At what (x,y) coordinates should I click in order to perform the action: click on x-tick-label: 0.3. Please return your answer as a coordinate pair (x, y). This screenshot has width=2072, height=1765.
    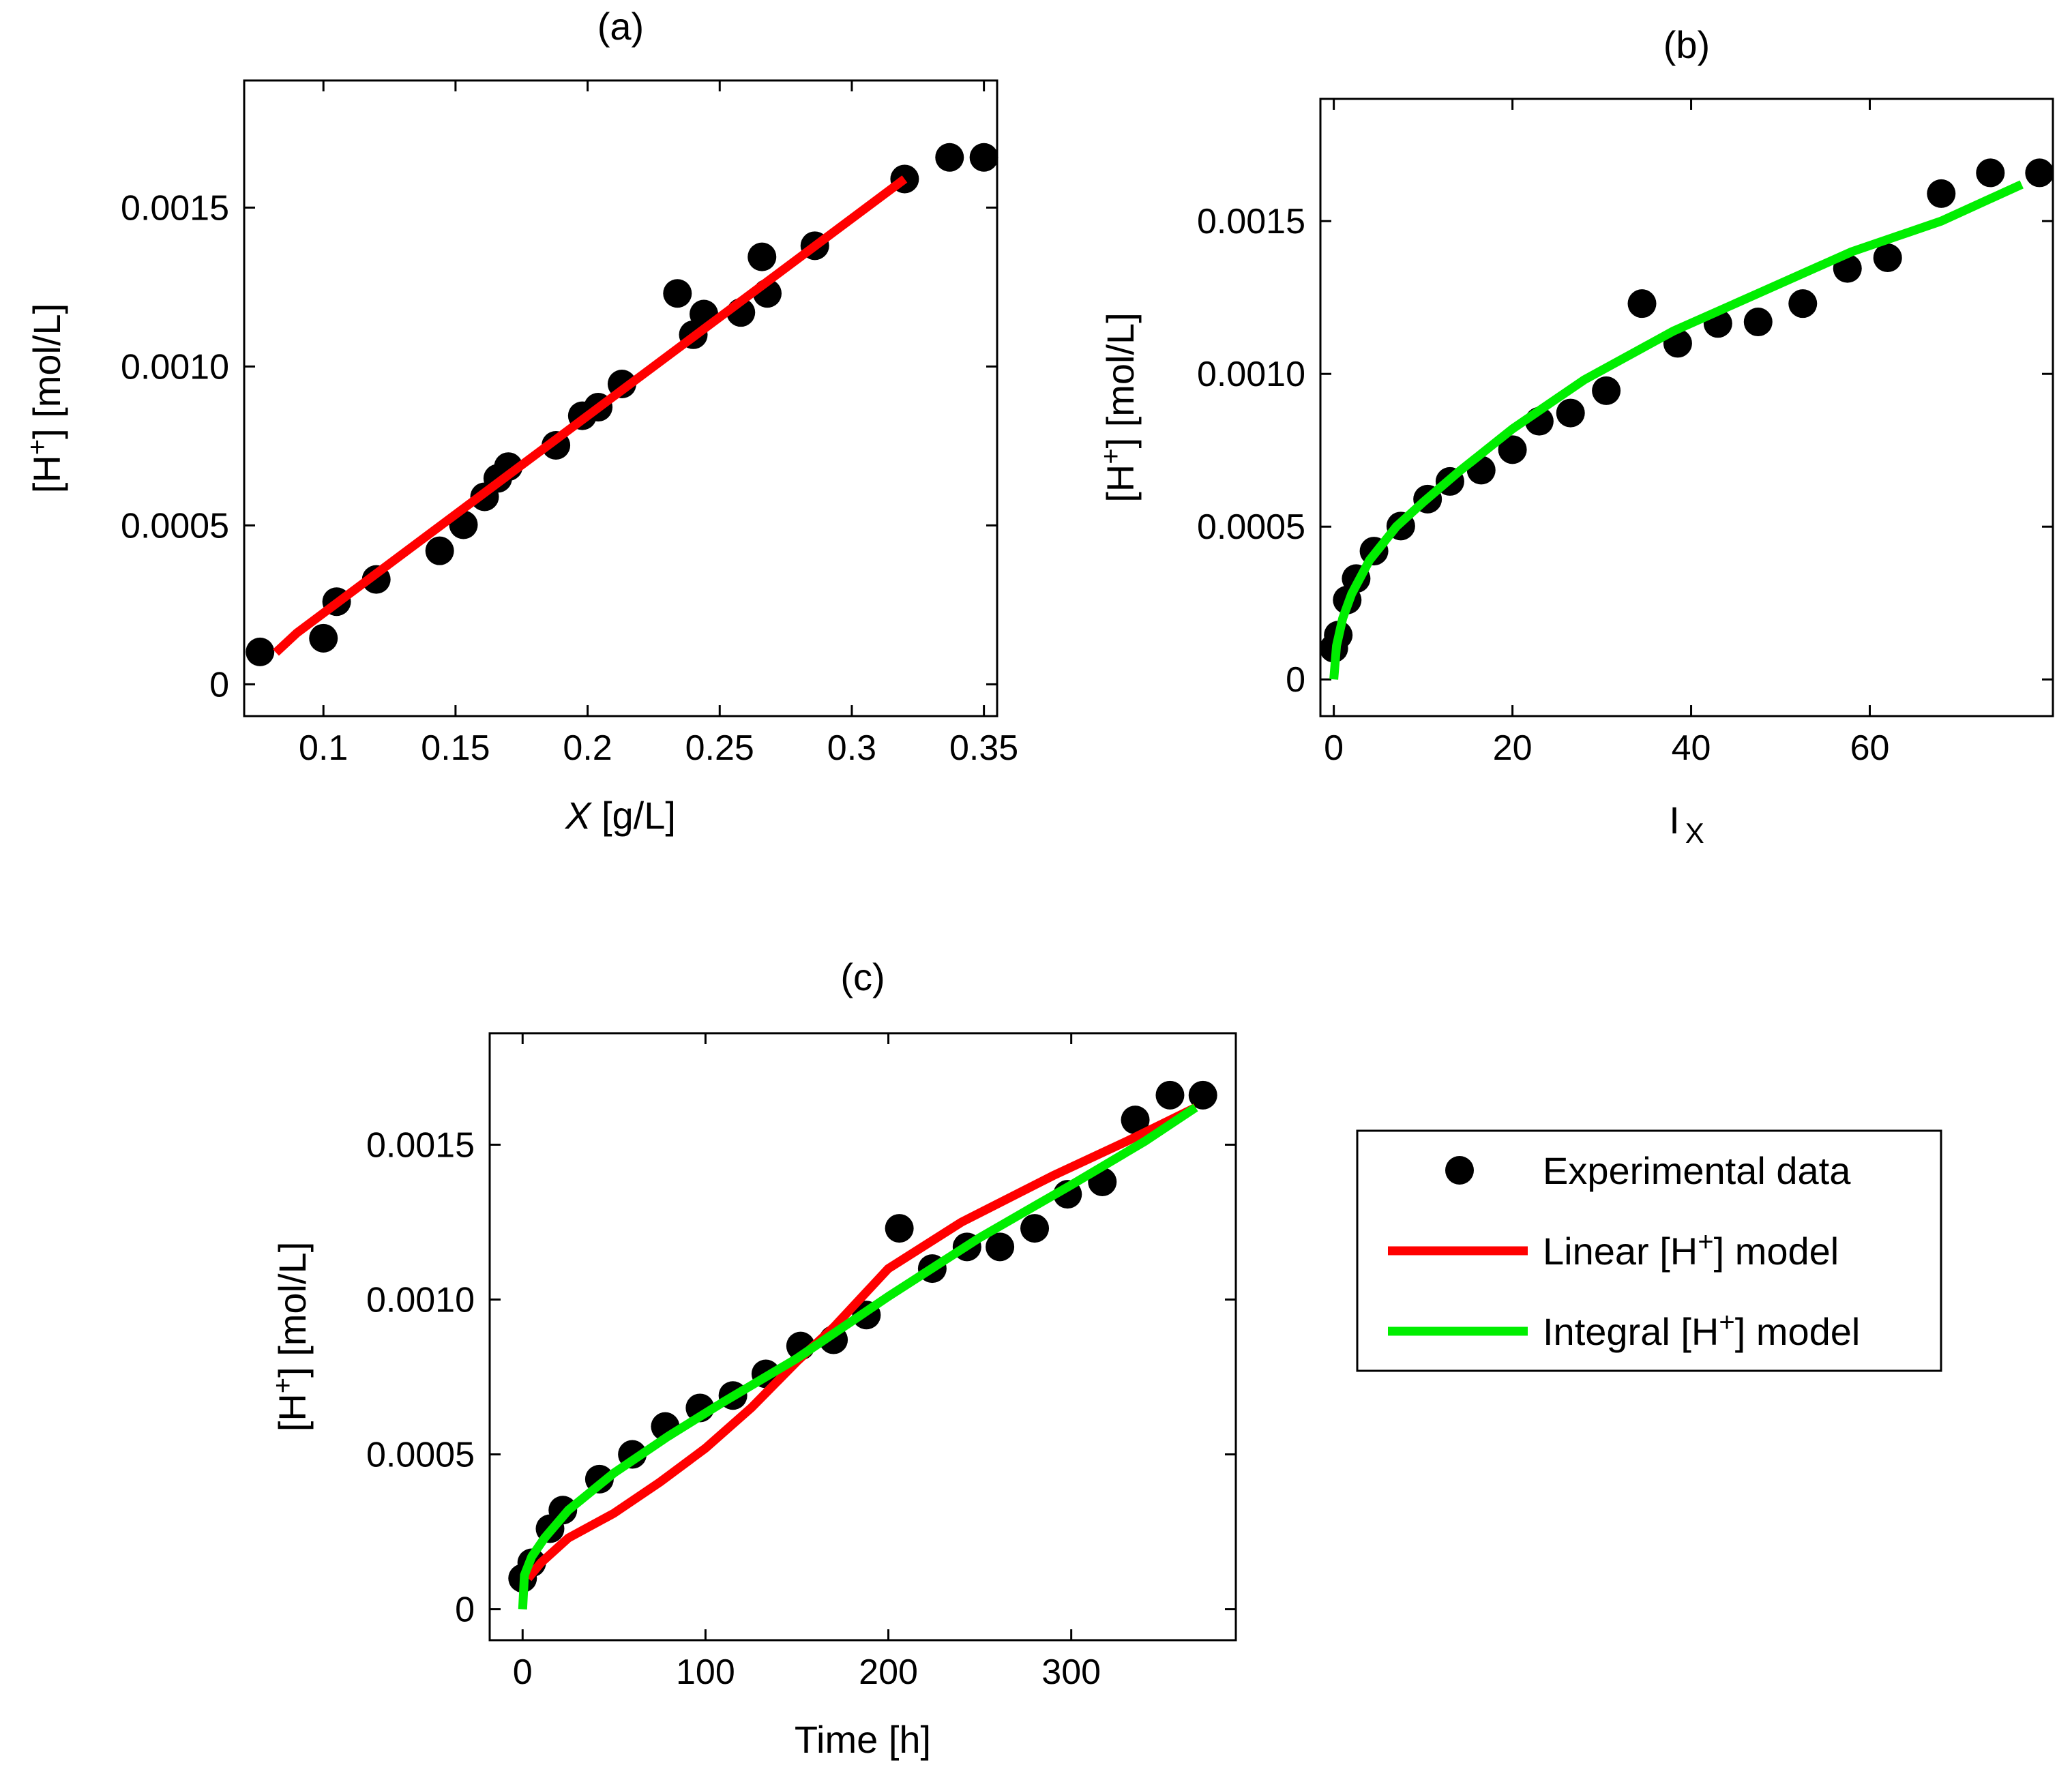
    Looking at the image, I should click on (852, 748).